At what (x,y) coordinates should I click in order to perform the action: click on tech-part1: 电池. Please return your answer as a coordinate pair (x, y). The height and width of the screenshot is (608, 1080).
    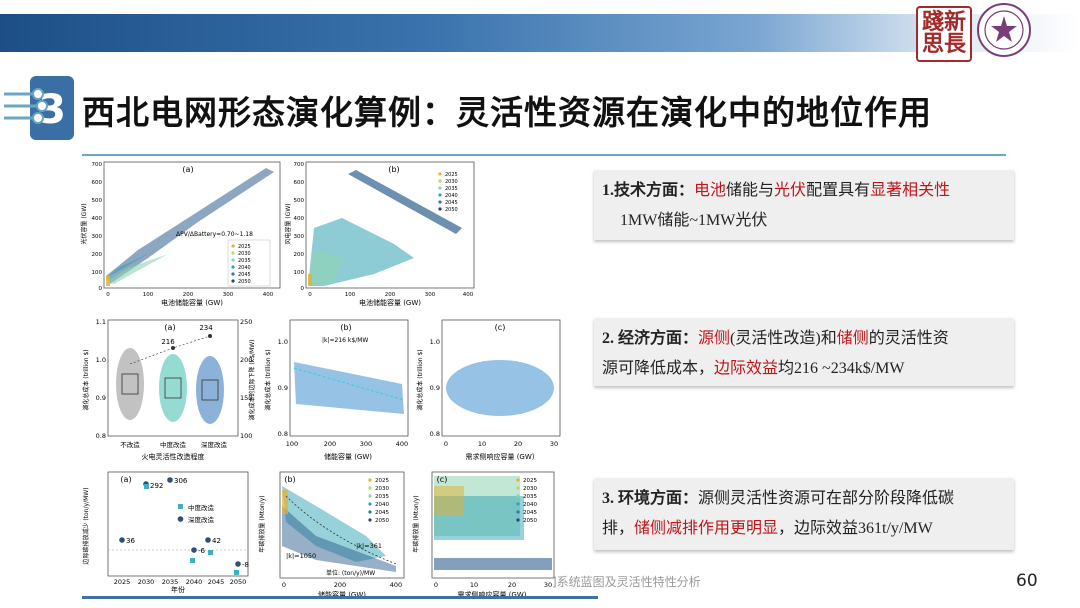
    Looking at the image, I should click on (710, 190).